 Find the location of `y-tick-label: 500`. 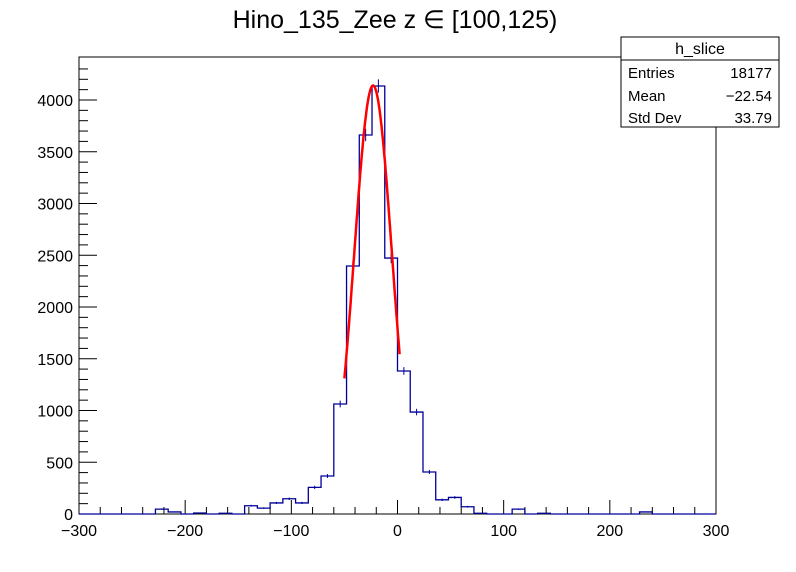

y-tick-label: 500 is located at coordinates (59, 463).